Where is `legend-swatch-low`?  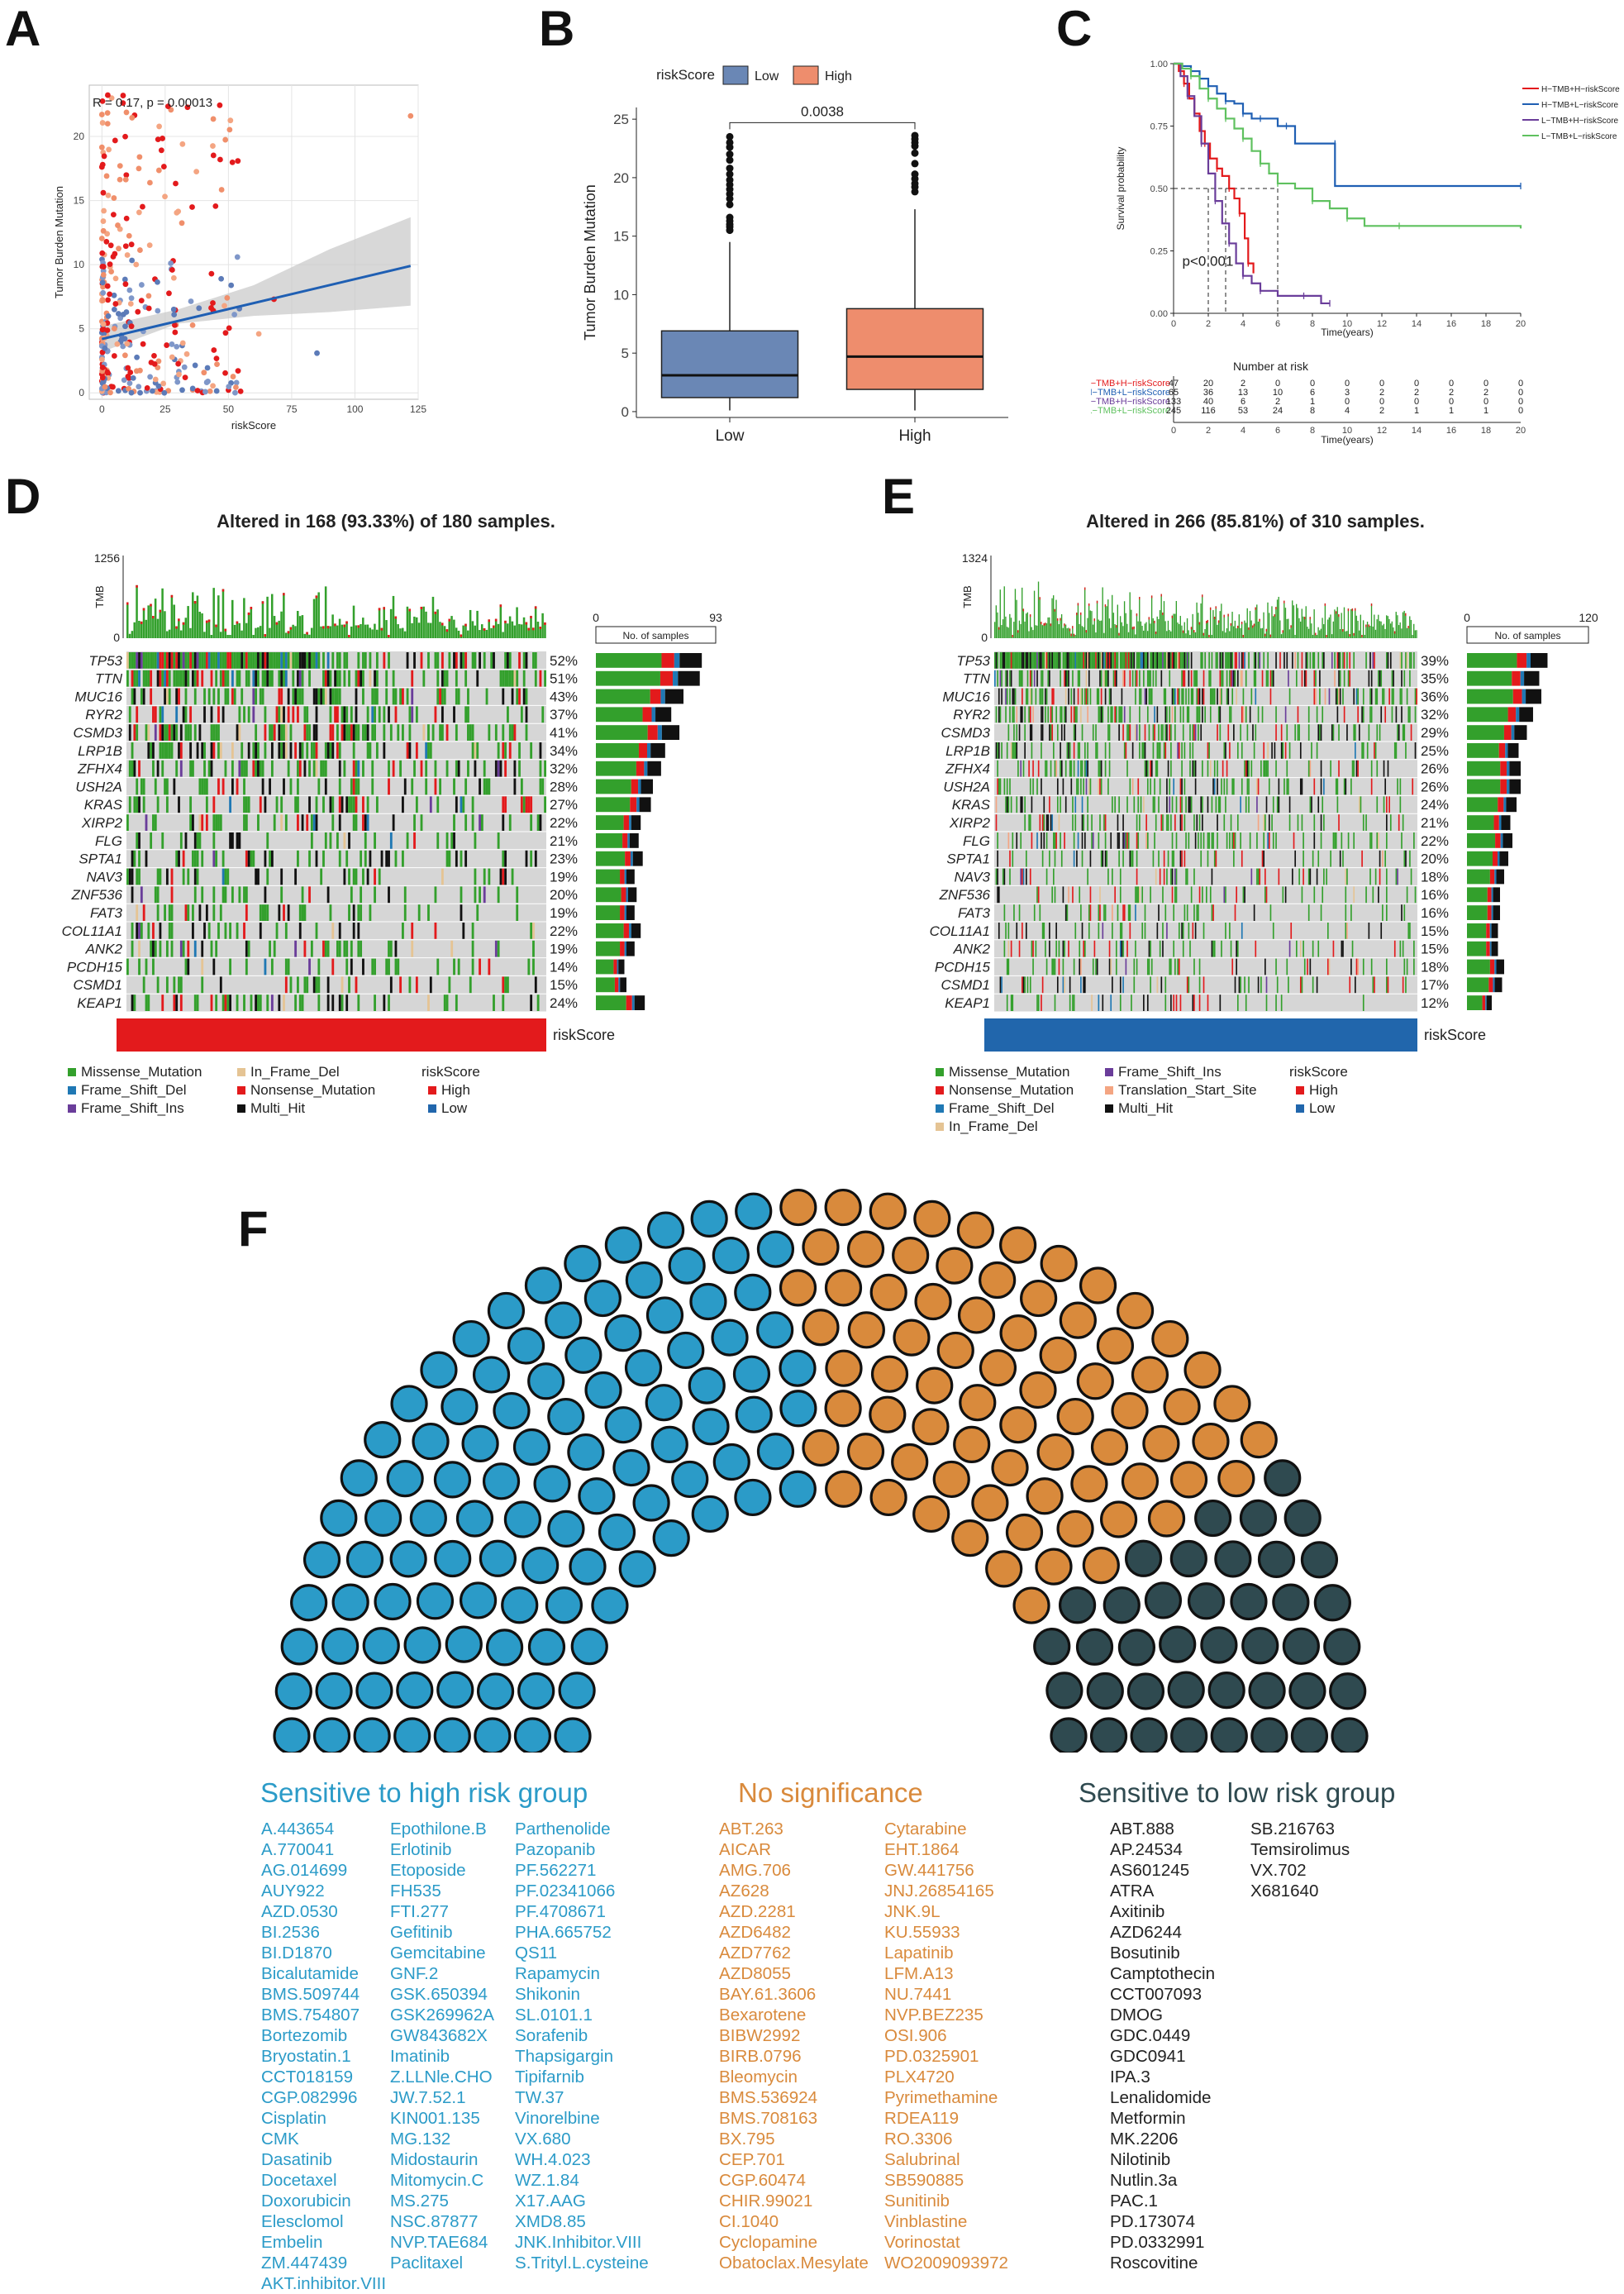
legend-swatch-low is located at coordinates (735, 75).